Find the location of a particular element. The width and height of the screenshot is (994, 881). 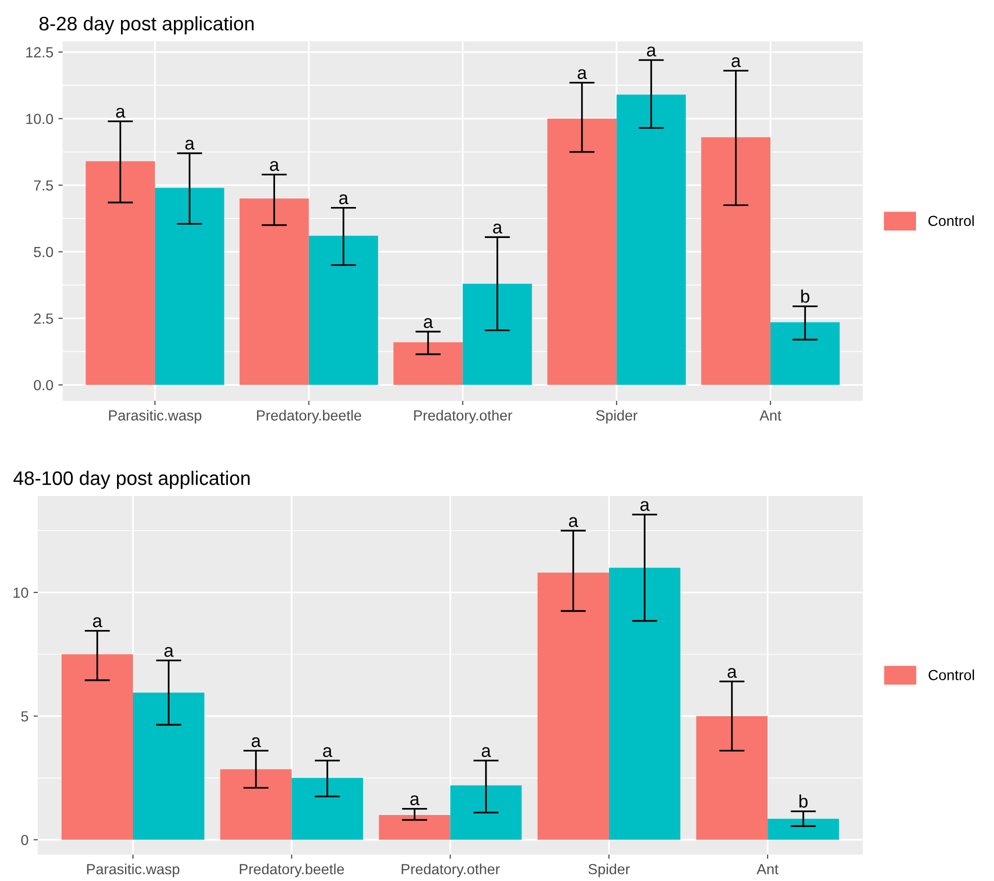

y-tick-label: 10 is located at coordinates (21, 593).